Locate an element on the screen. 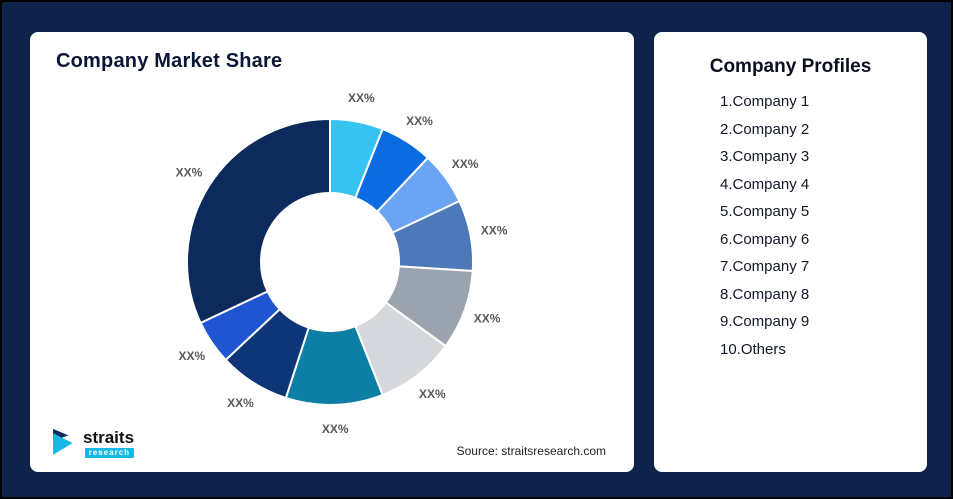 This screenshot has width=953, height=499. straits-logo: straits research is located at coordinates (93, 442).